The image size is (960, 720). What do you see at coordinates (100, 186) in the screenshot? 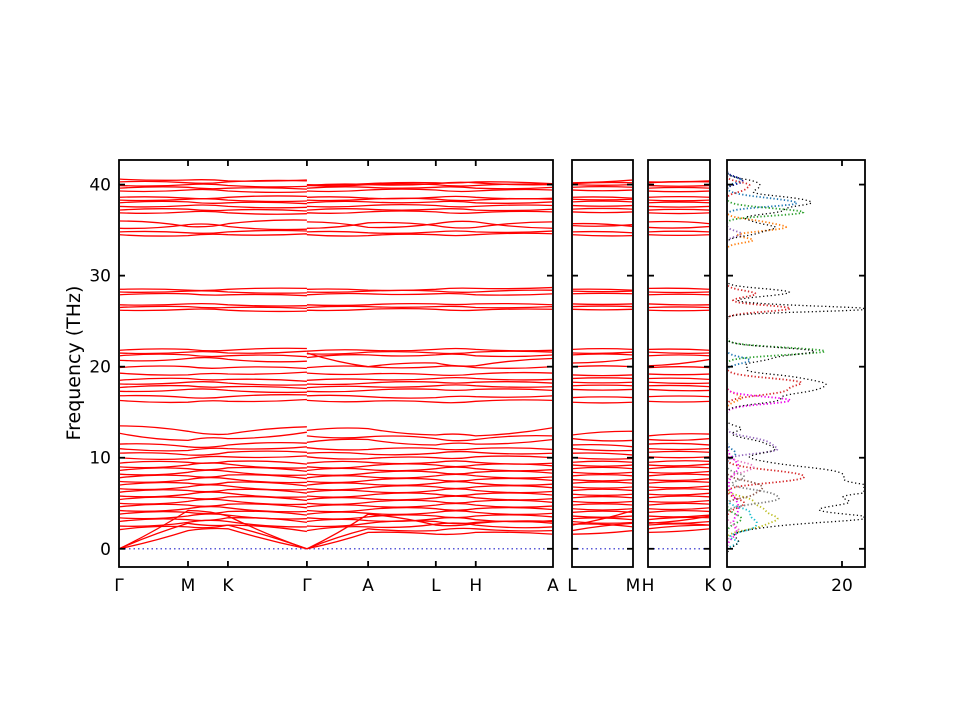
I see `ytick-label: 40` at bounding box center [100, 186].